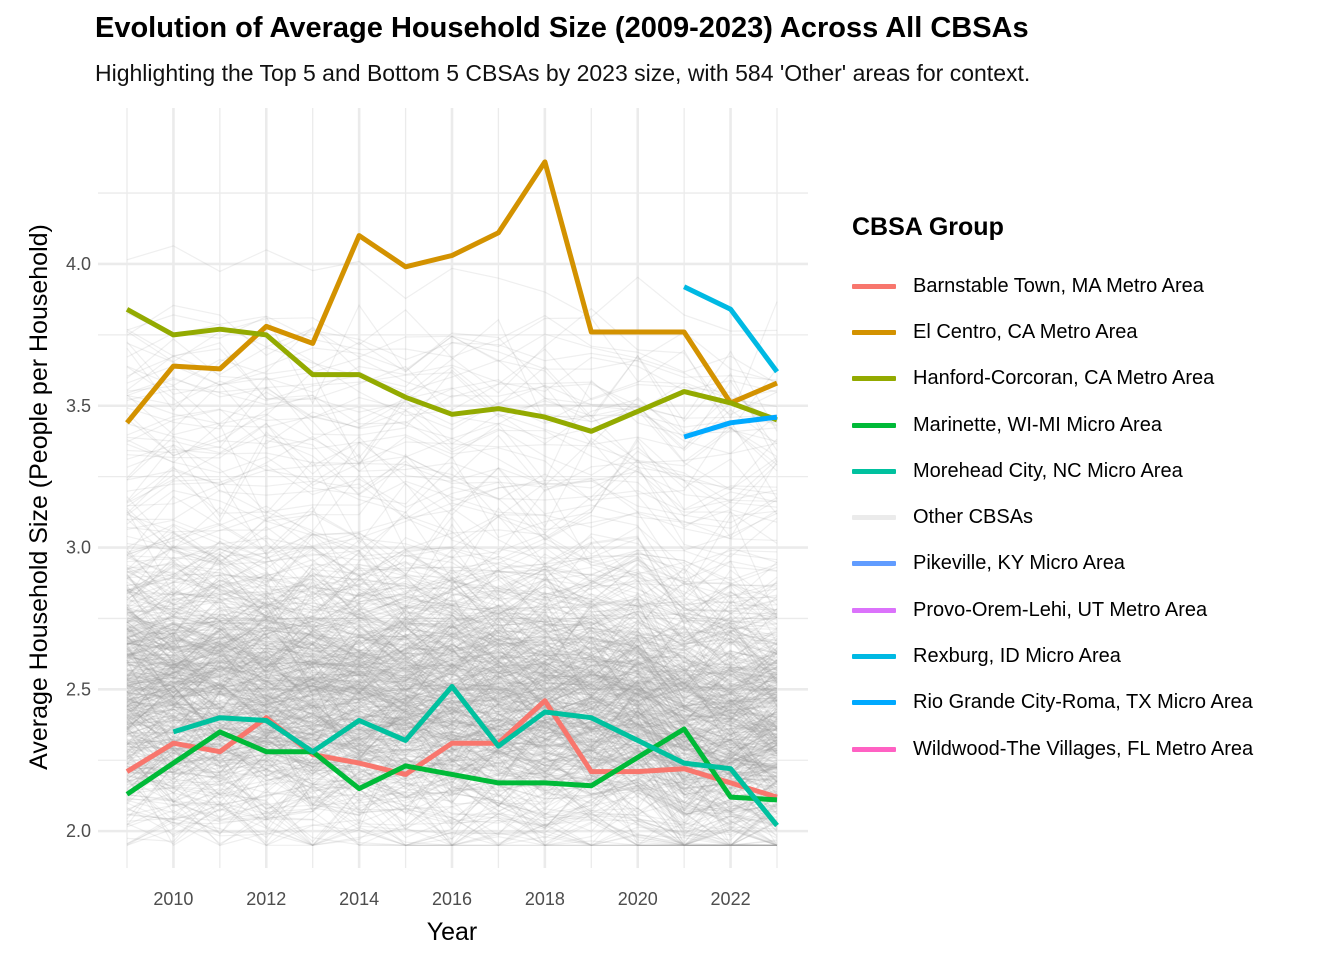 The height and width of the screenshot is (960, 1344). I want to click on x-axis-title: Year, so click(452, 932).